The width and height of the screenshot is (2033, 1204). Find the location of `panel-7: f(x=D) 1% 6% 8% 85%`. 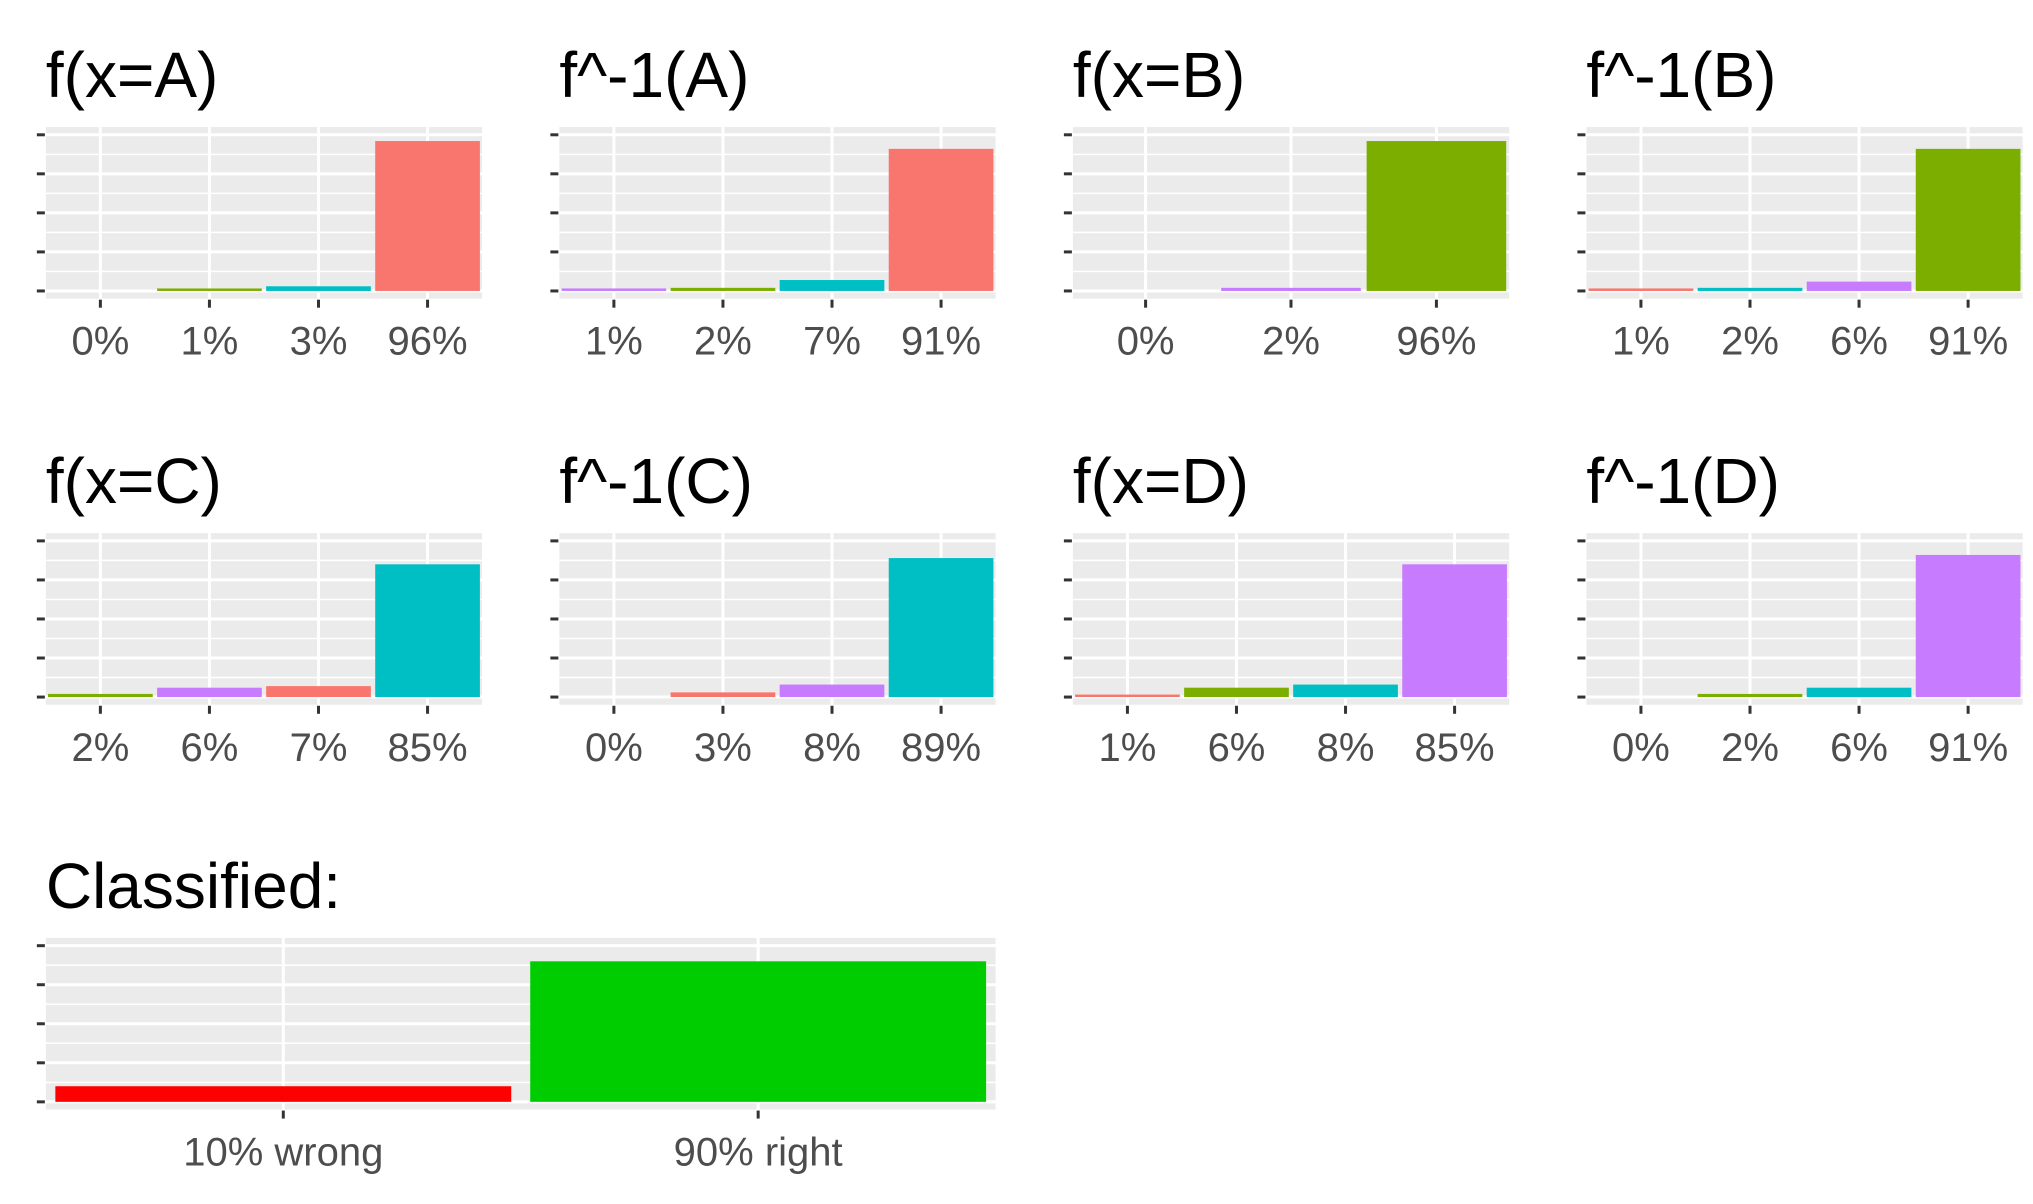

panel-7: f(x=D) 1% 6% 8% 85% is located at coordinates (1286, 607).